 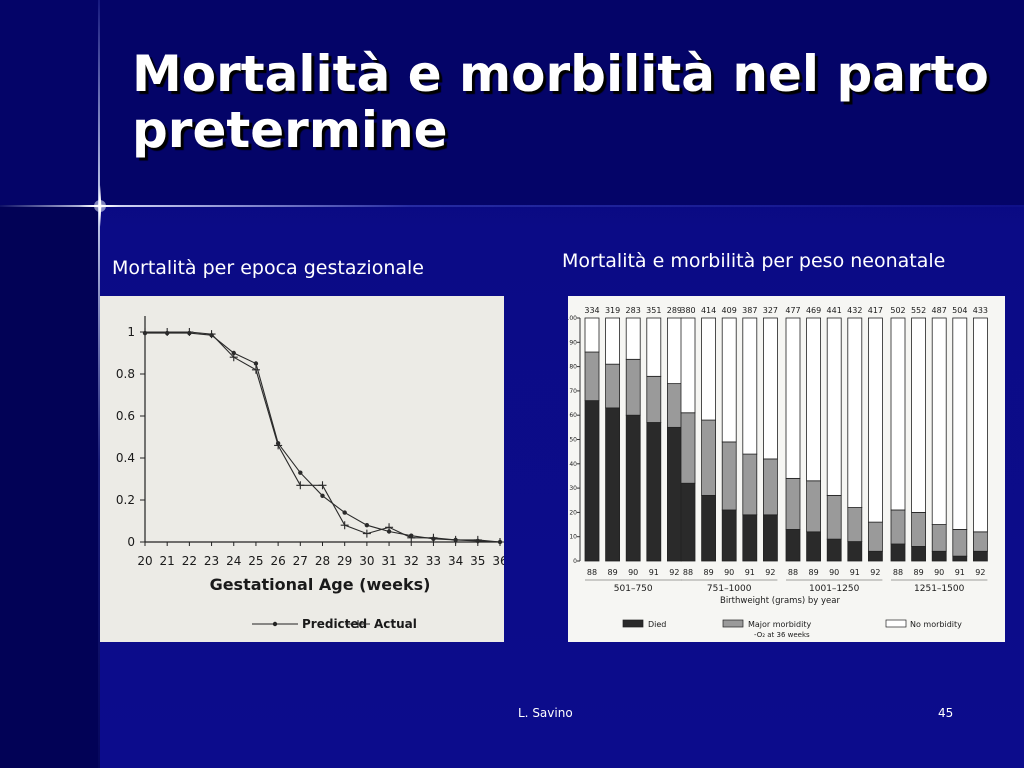 I want to click on x-tick-label: 35, so click(x=477, y=561).